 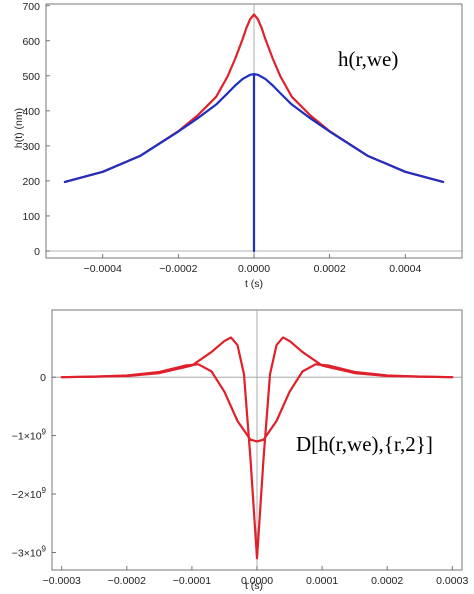 What do you see at coordinates (29, 493) in the screenshot?
I see `y-tick-label: −2×10⁹` at bounding box center [29, 493].